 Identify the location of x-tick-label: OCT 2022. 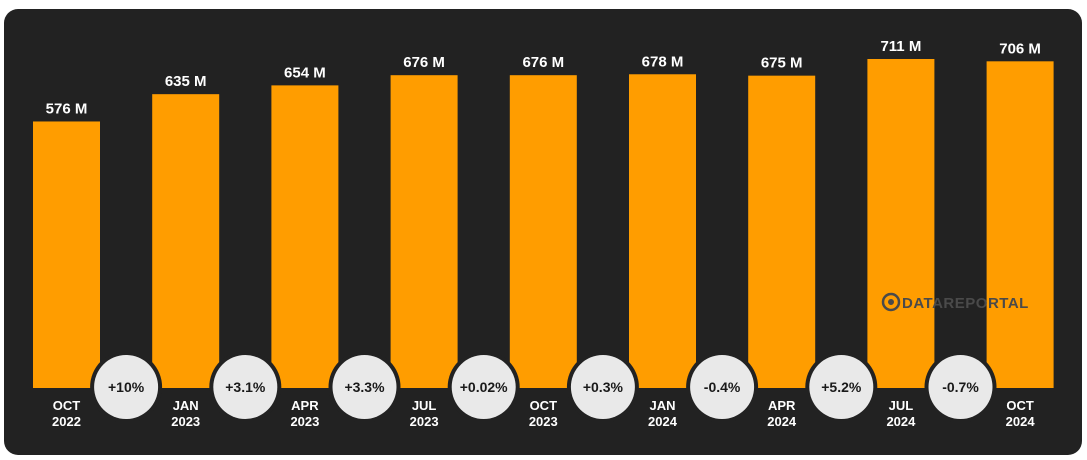
(66, 413).